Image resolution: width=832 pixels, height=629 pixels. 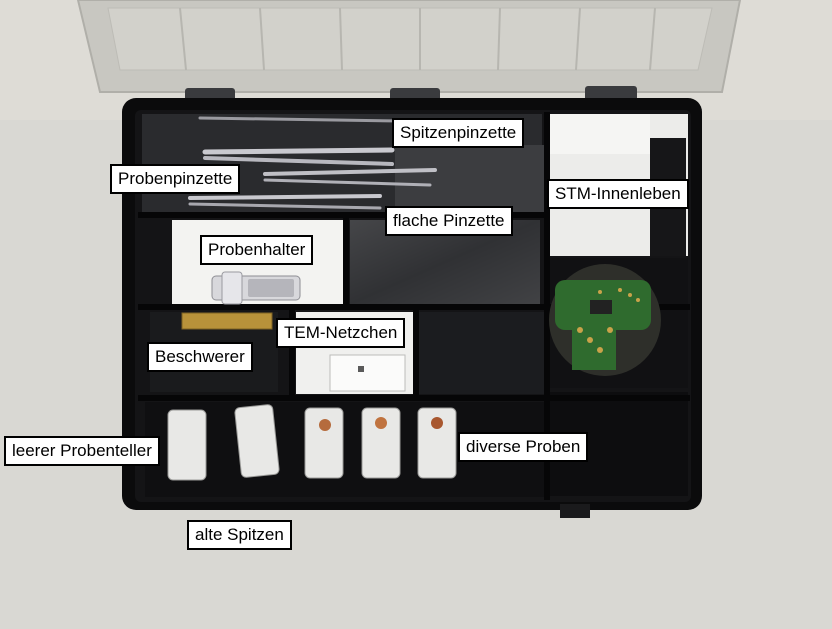 What do you see at coordinates (256, 288) in the screenshot?
I see `sample-holder-object` at bounding box center [256, 288].